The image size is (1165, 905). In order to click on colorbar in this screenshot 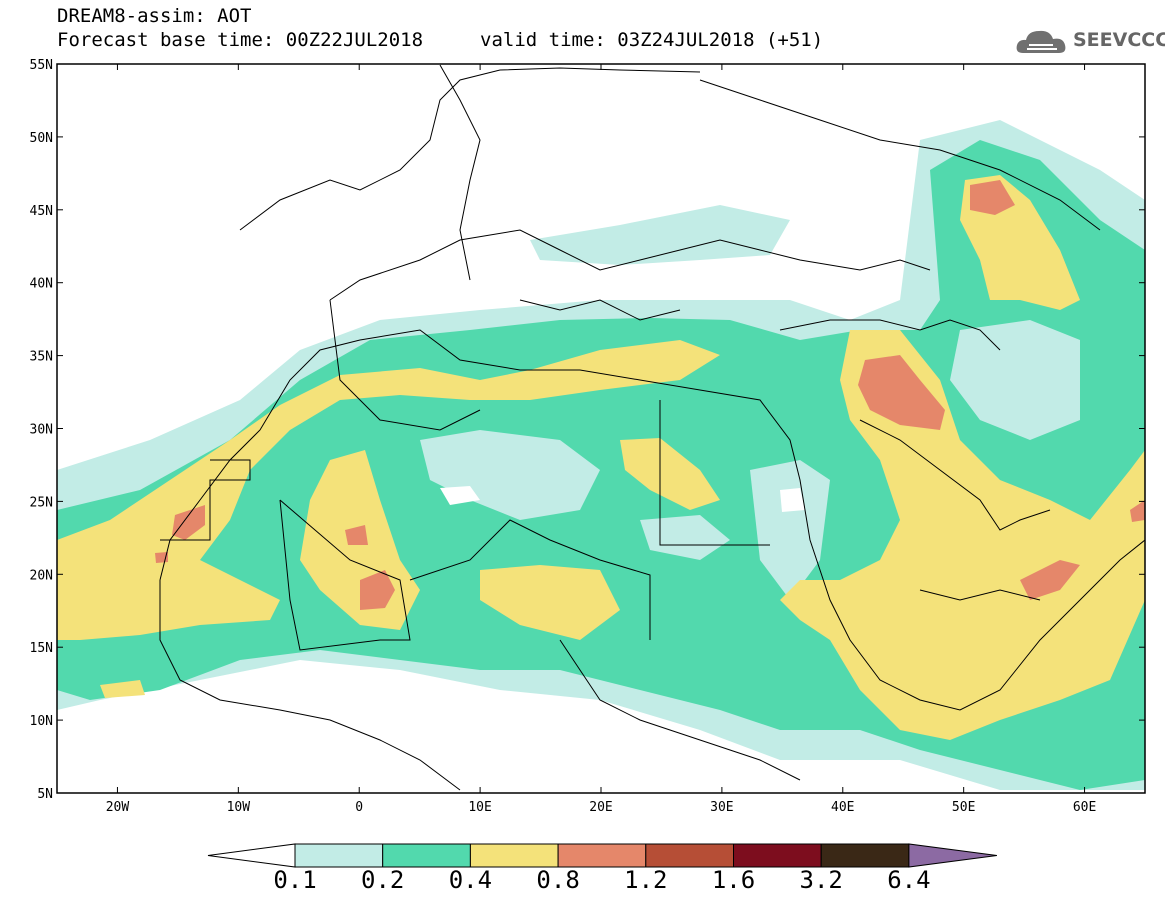, I will do `click(602, 855)`.